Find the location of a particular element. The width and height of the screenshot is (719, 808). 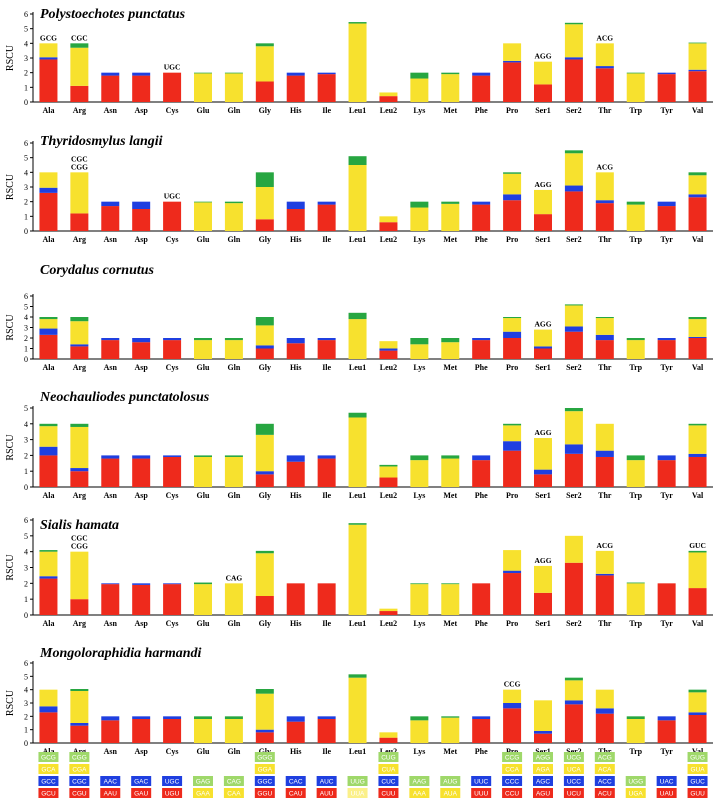

legend-swatch-uua is located at coordinates (357, 793).